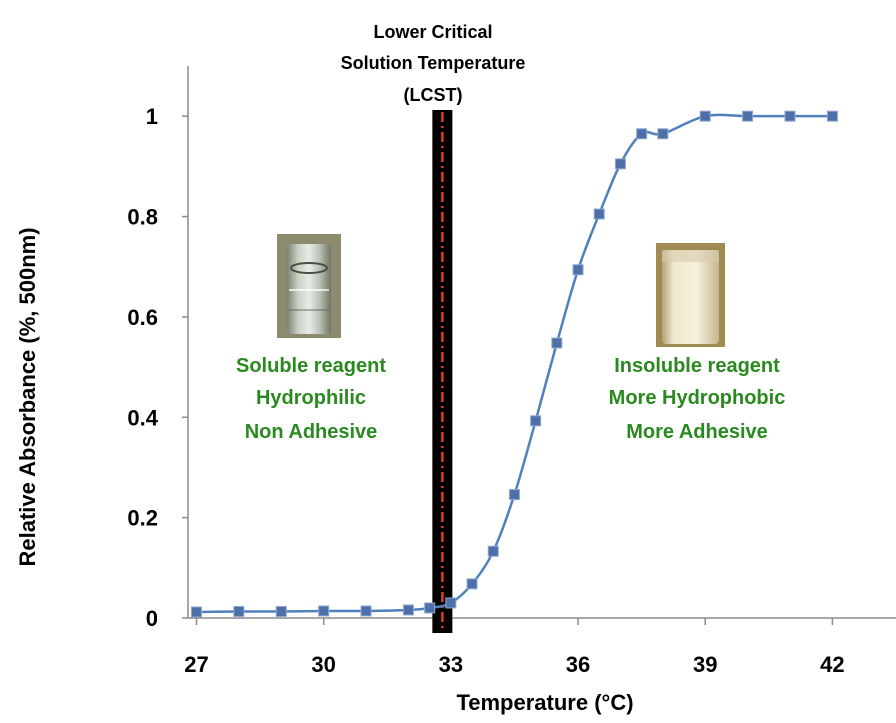  Describe the element at coordinates (152, 618) in the screenshot. I see `y-tick-label: 0` at that location.